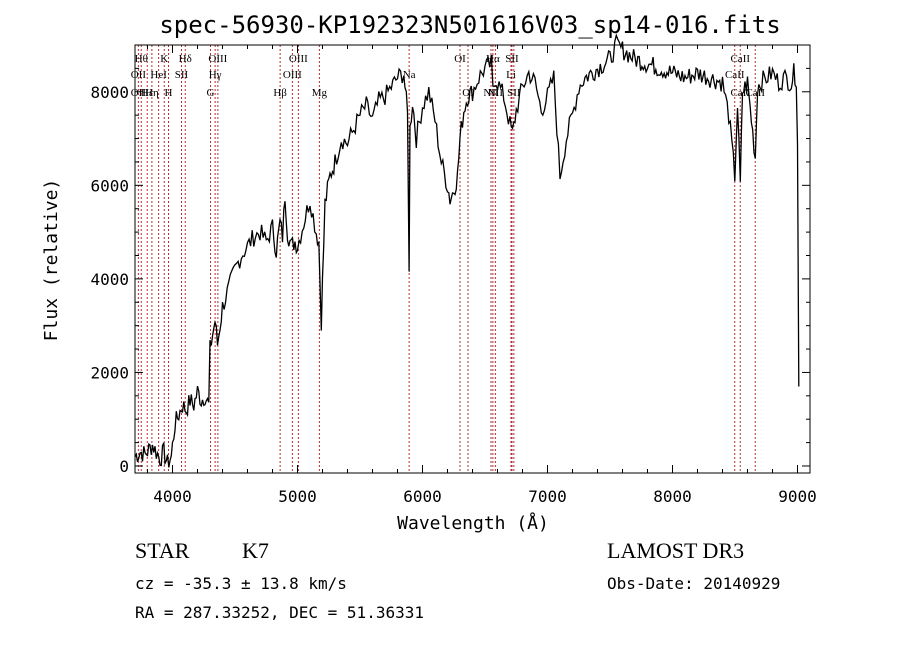 The height and width of the screenshot is (649, 900). What do you see at coordinates (164, 59) in the screenshot?
I see `line-label-6: K` at bounding box center [164, 59].